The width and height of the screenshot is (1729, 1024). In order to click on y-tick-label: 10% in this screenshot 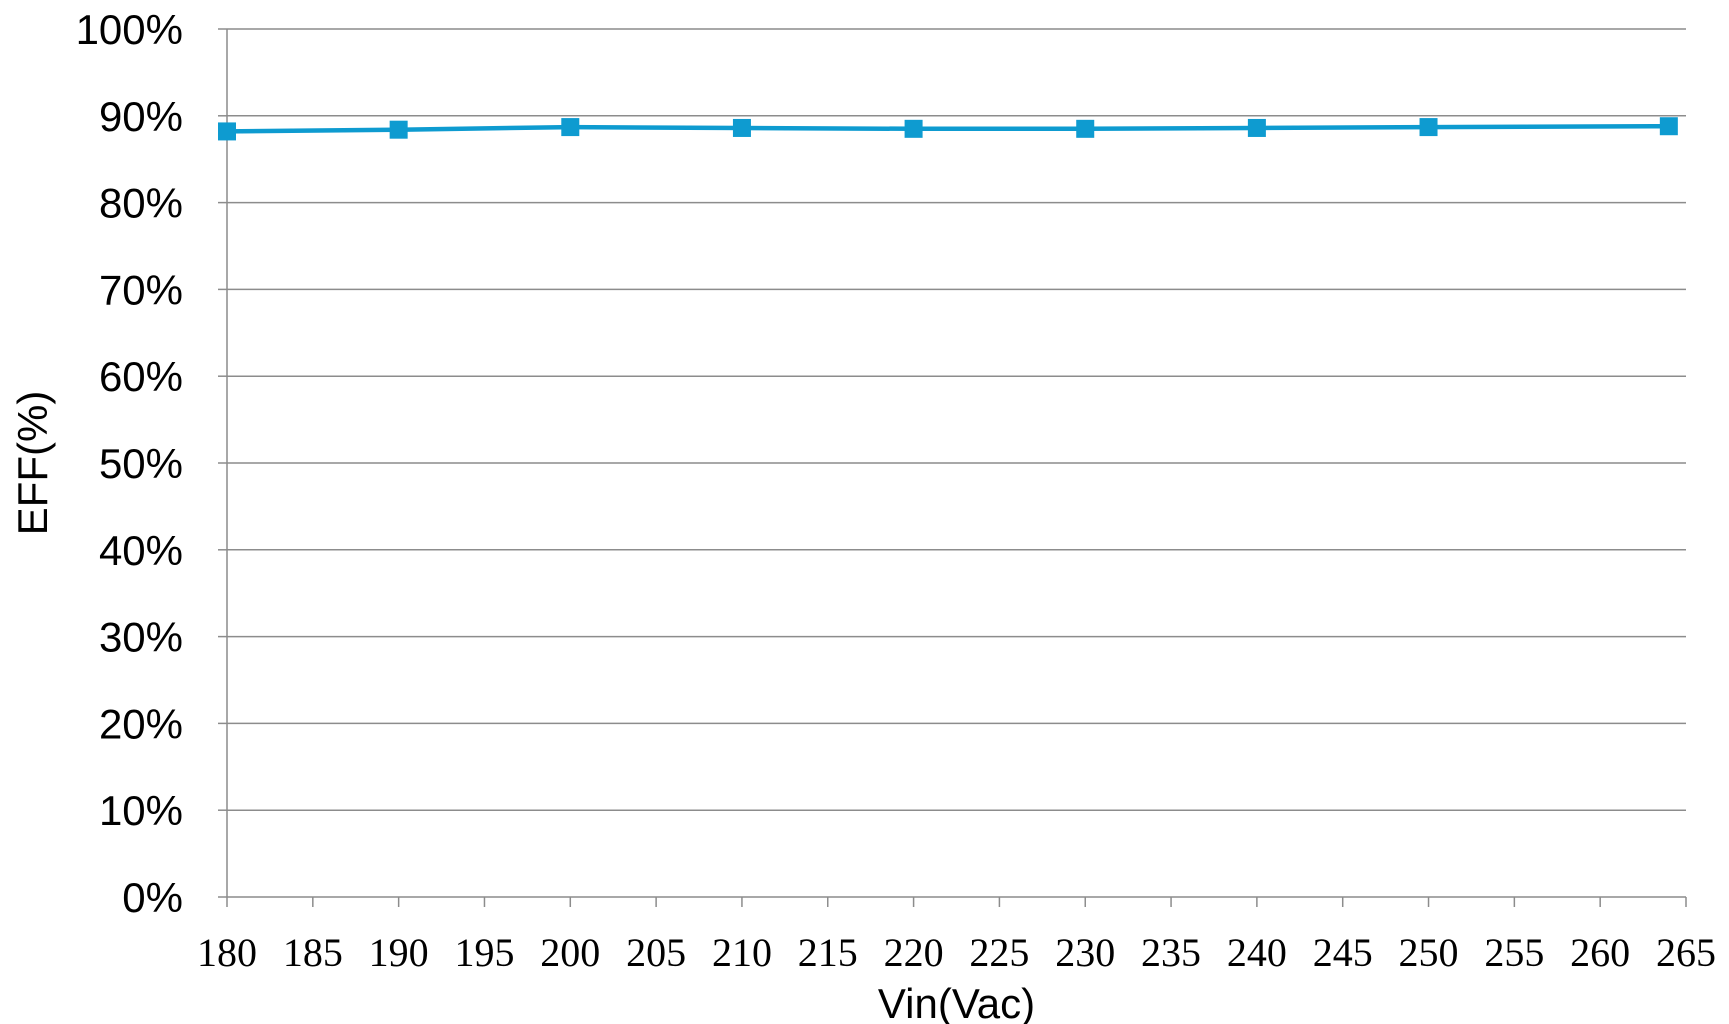, I will do `click(141, 810)`.